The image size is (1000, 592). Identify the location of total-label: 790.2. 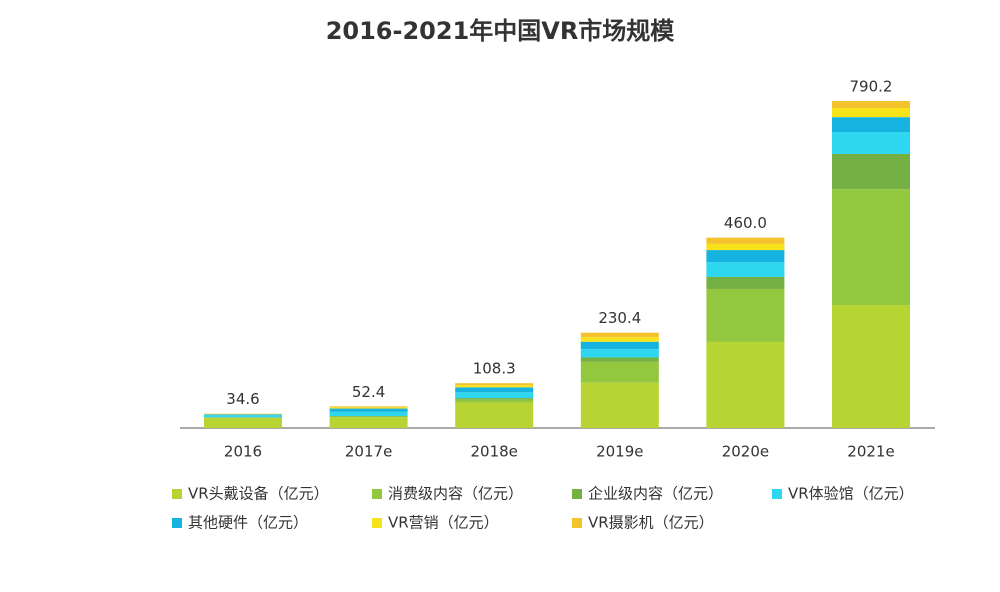
(871, 87).